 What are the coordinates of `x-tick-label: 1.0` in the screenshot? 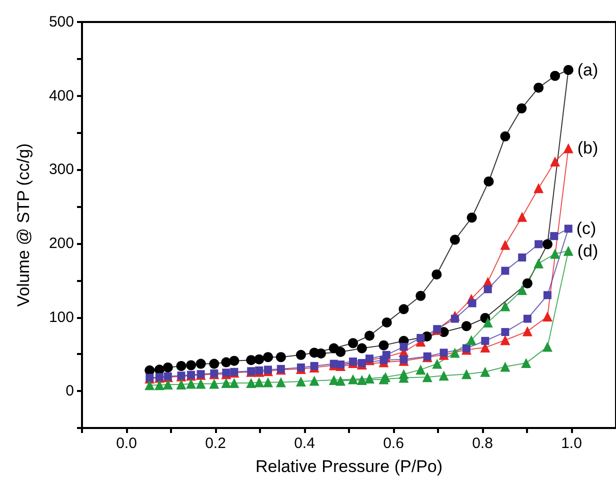 It's located at (571, 443).